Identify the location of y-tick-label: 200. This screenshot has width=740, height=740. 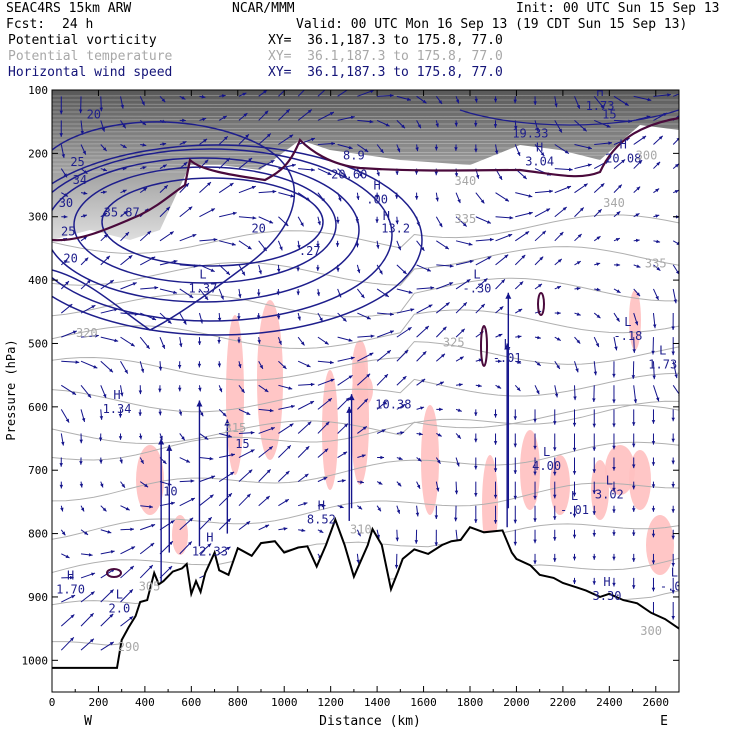
(38, 153).